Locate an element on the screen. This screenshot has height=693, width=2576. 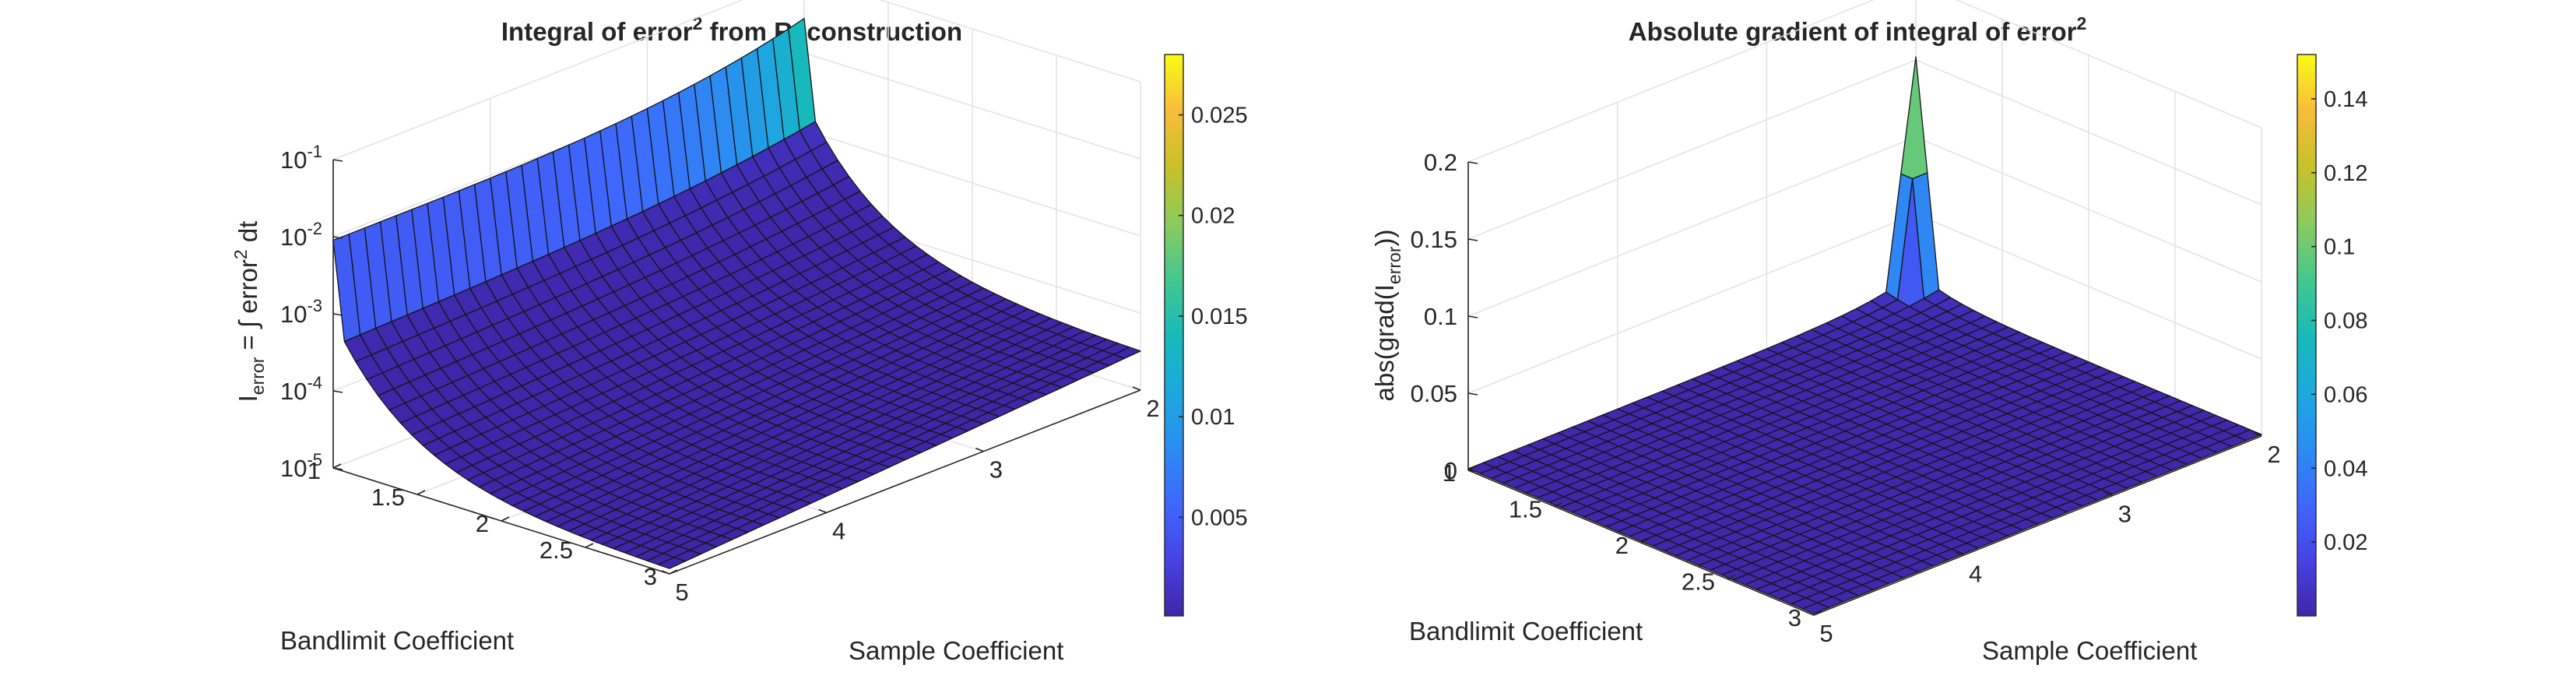
colorbar-tick-label: 0.025 is located at coordinates (1219, 116).